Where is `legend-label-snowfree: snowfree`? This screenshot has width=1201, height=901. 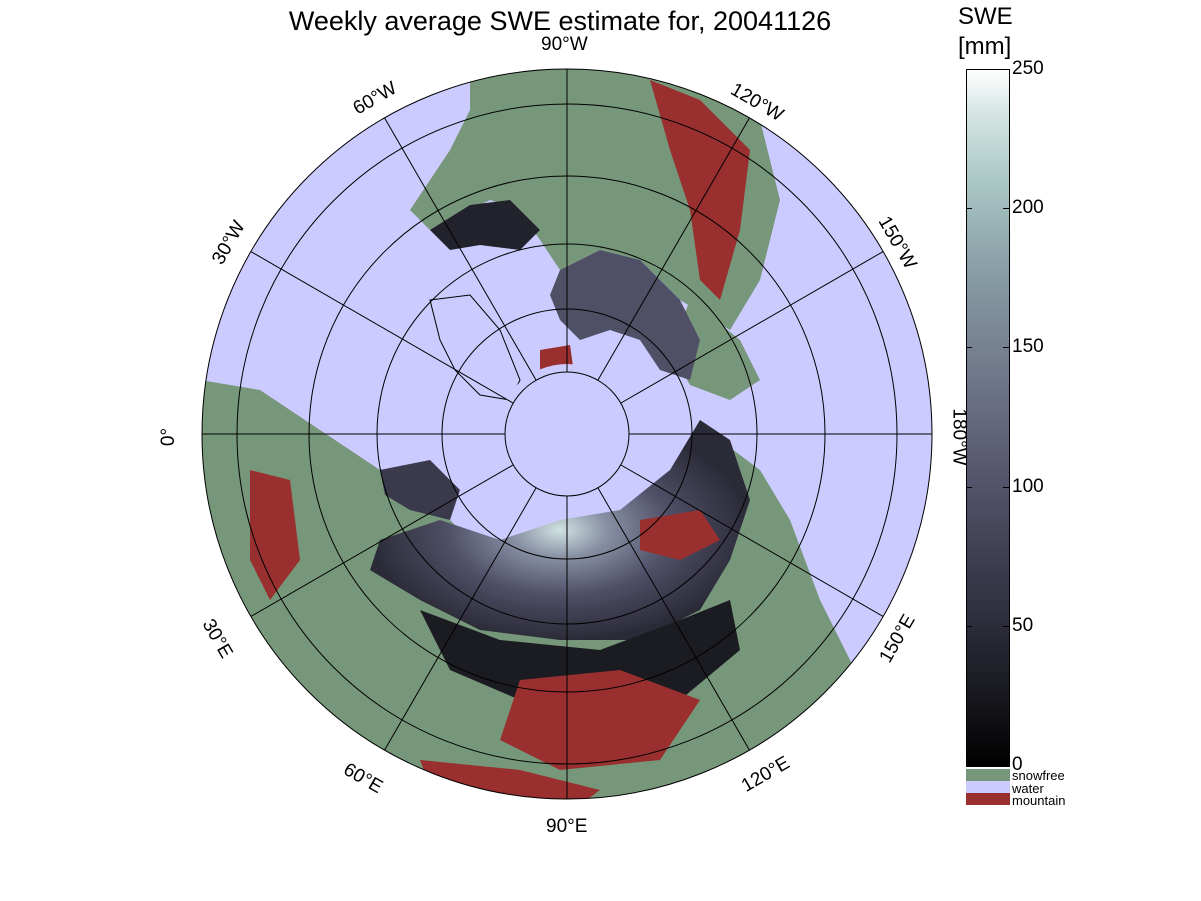 legend-label-snowfree: snowfree is located at coordinates (1038, 775).